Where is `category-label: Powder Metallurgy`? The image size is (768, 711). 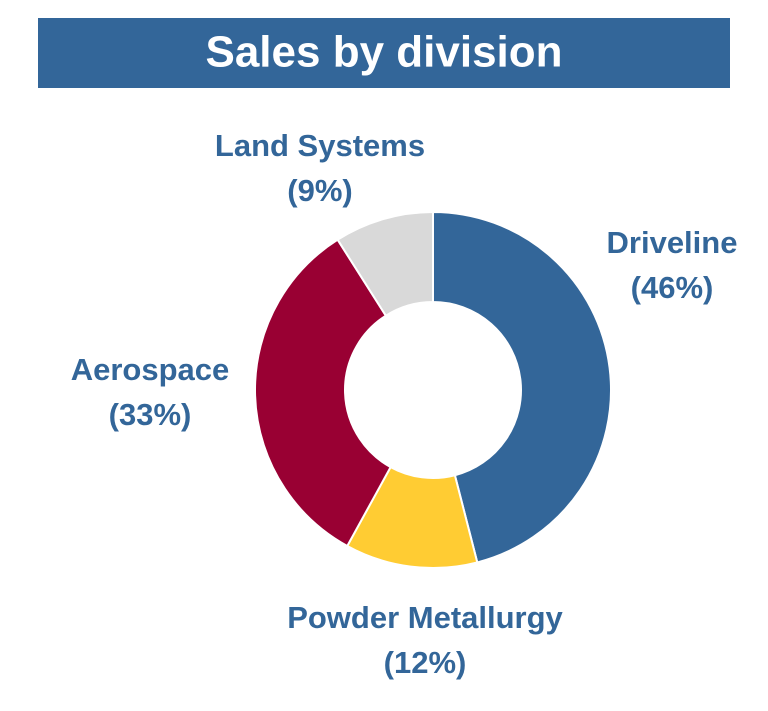 category-label: Powder Metallurgy is located at coordinates (425, 617).